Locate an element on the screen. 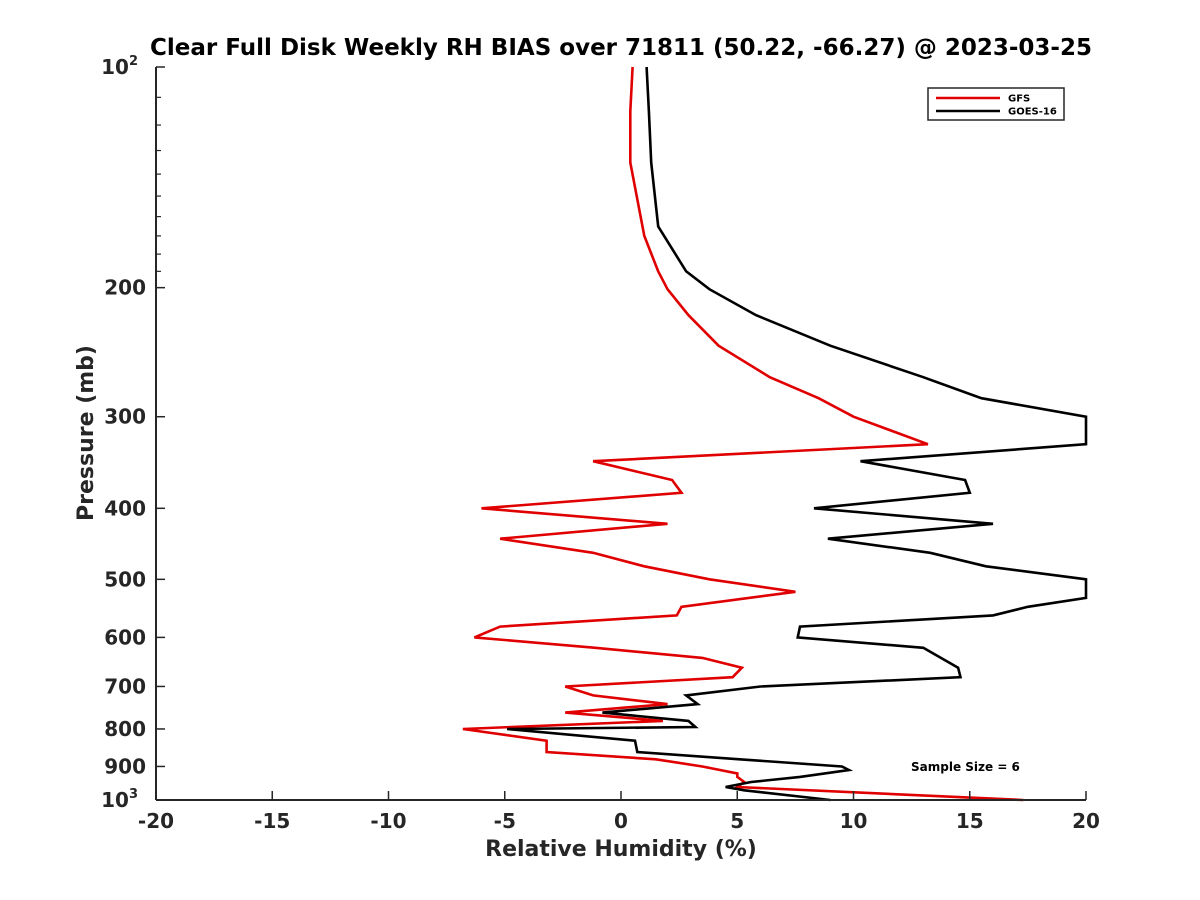 Image resolution: width=1200 pixels, height=900 pixels. sample-size-annotation: Sample Size = 6 is located at coordinates (965, 767).